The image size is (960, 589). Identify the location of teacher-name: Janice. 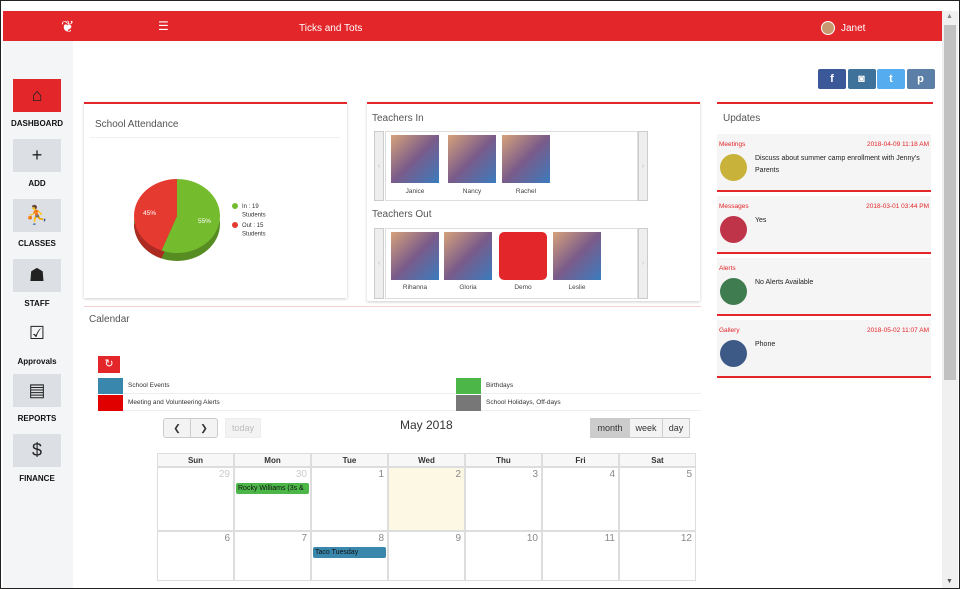
(415, 191).